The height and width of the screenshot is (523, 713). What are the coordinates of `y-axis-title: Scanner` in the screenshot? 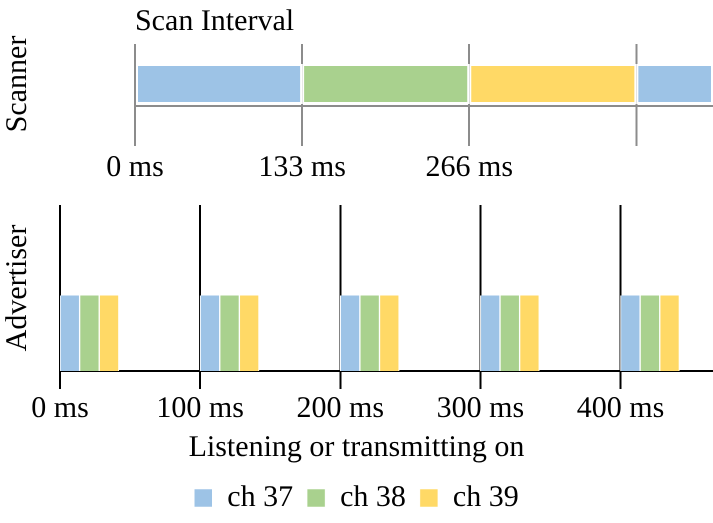 It's located at (16, 84).